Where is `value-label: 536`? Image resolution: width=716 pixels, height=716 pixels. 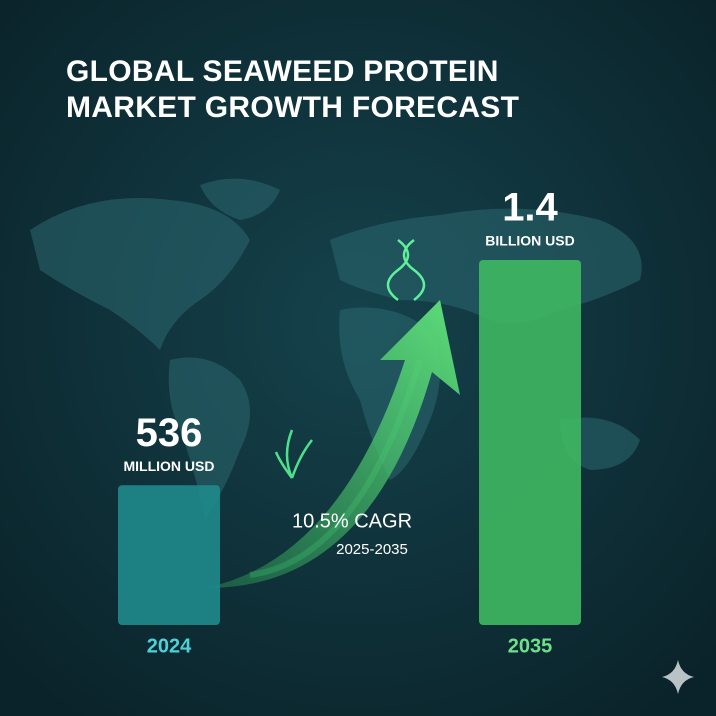
value-label: 536 is located at coordinates (169, 433).